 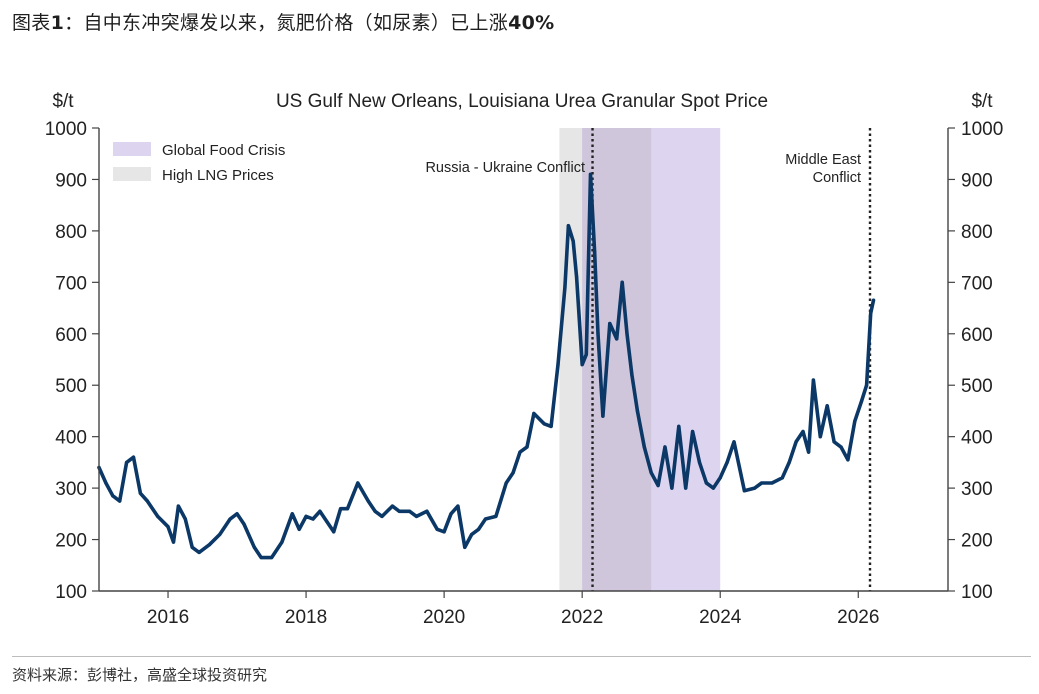 I want to click on figure-label-sep: ：, so click(x=74, y=23).